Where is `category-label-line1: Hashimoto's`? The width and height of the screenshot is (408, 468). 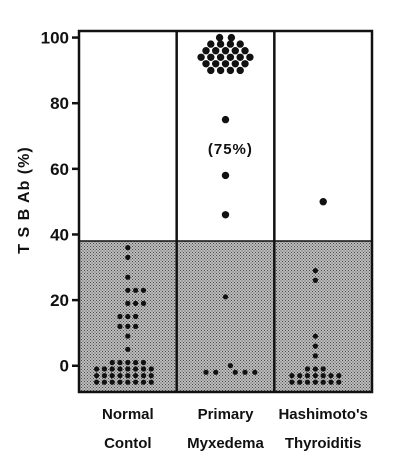
category-label-line1: Hashimoto's is located at coordinates (322, 414).